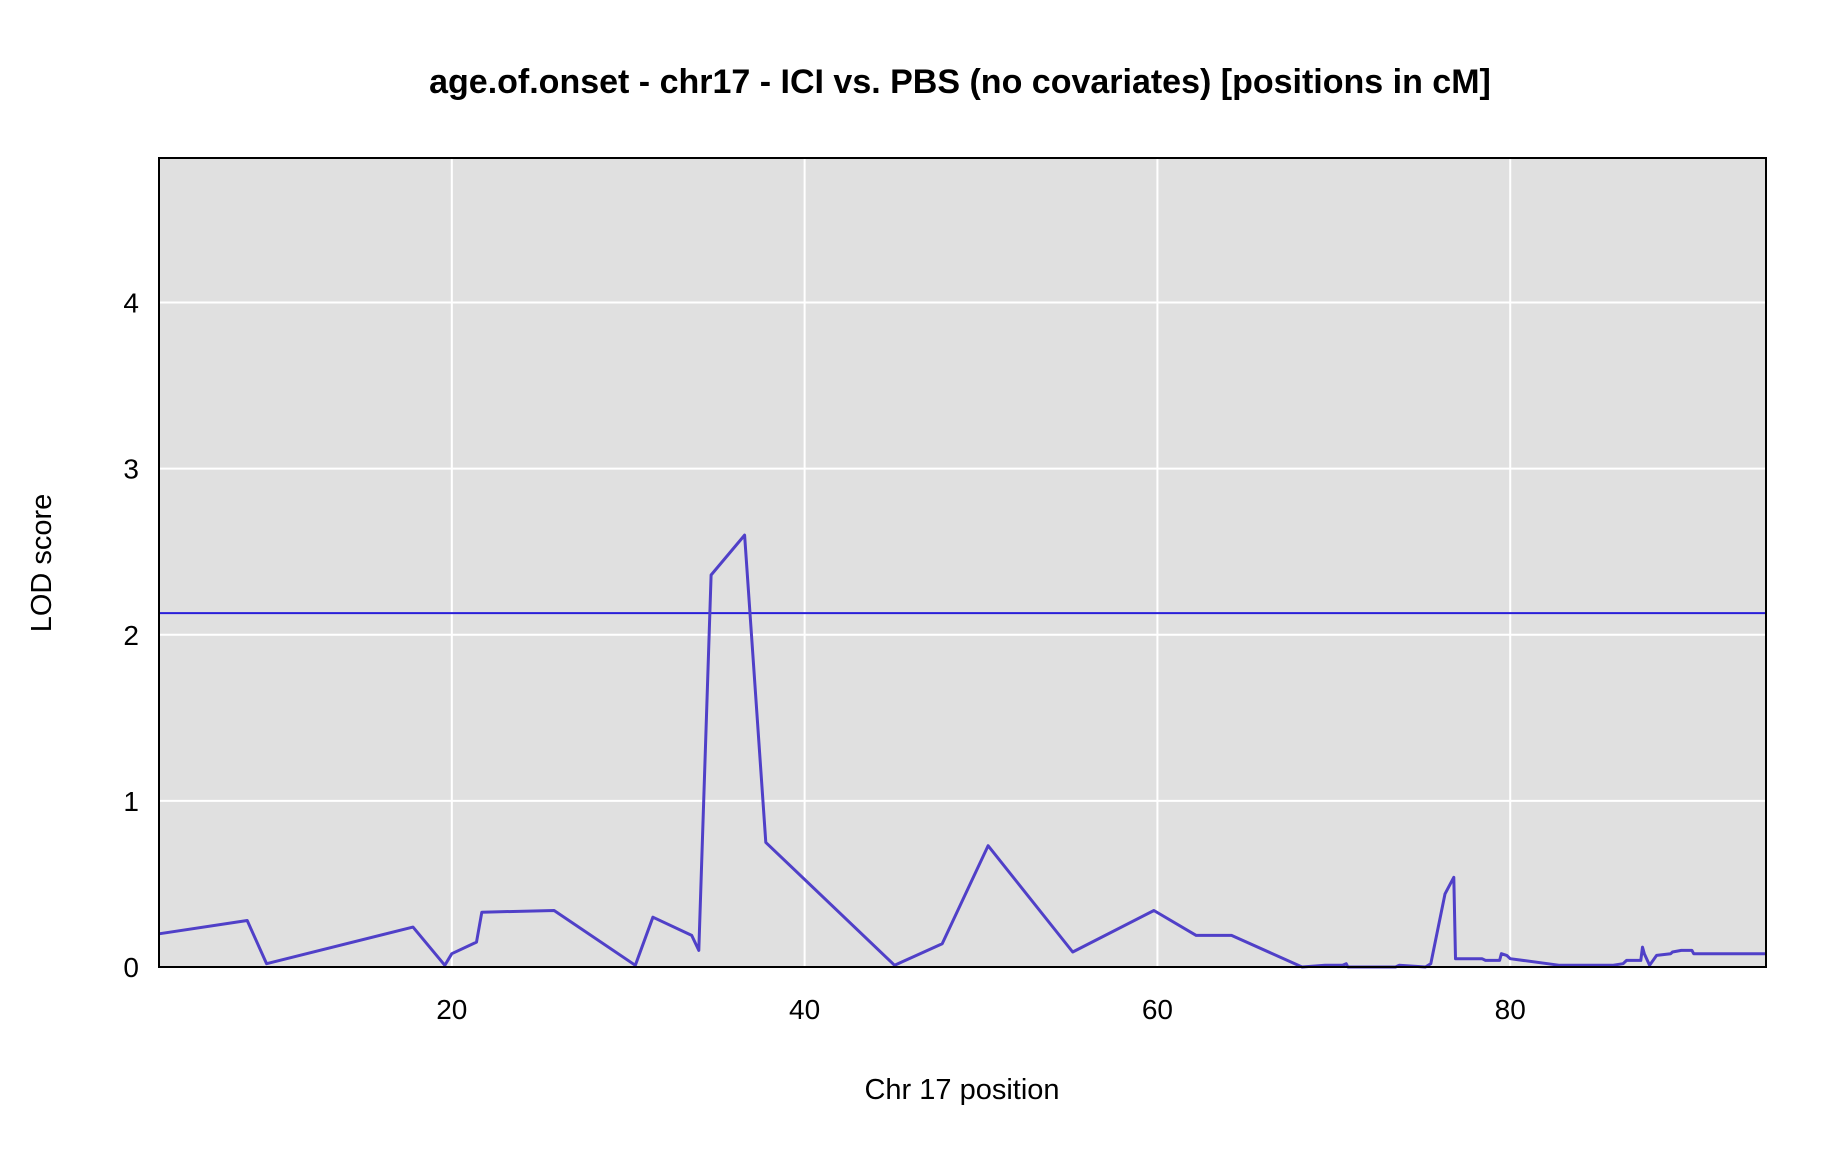 This screenshot has height=1152, width=1824. What do you see at coordinates (1157, 1009) in the screenshot?
I see `x-tick-label-60: 60` at bounding box center [1157, 1009].